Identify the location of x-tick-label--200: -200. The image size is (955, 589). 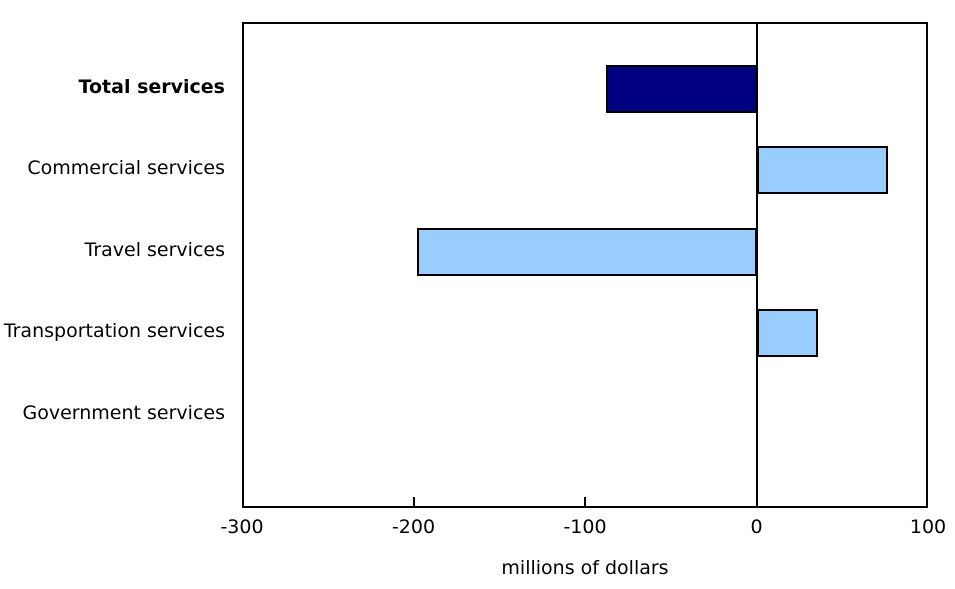
(413, 527).